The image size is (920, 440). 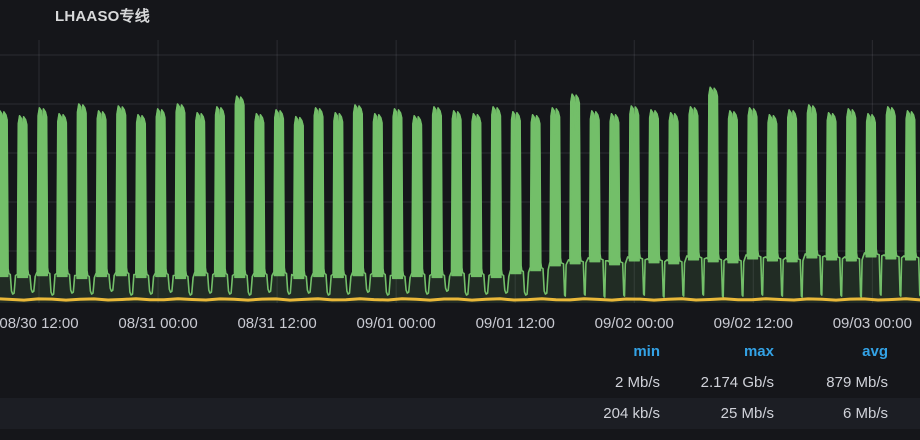 What do you see at coordinates (737, 382) in the screenshot?
I see `stat-in-max: 2.174 Gb/s` at bounding box center [737, 382].